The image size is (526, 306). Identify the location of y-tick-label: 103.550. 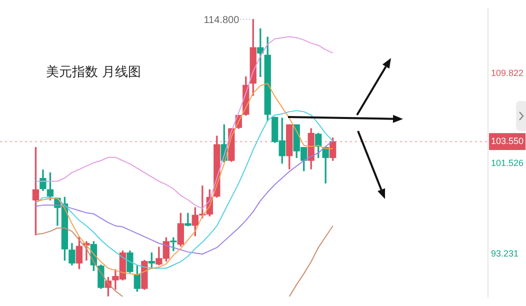
(507, 141).